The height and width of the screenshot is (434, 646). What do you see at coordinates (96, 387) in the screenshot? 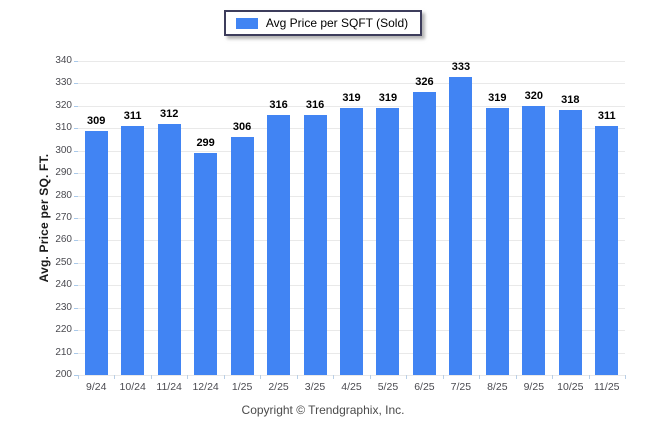
I see `x-axis-tick-label: 9/24` at bounding box center [96, 387].